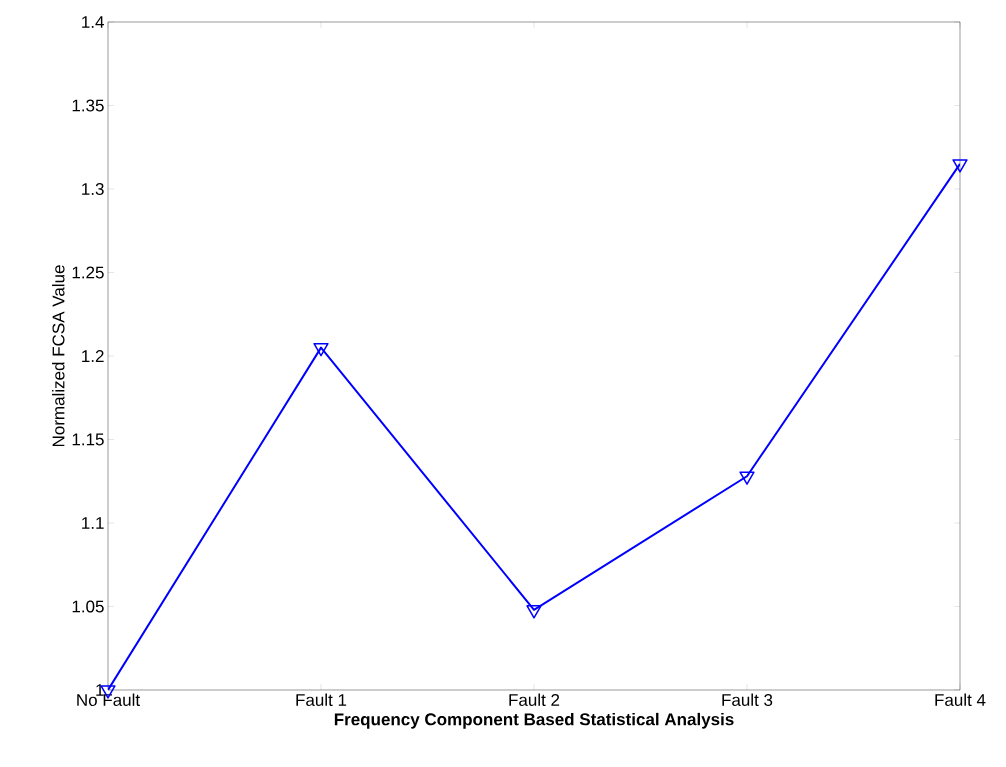 This screenshot has height=767, width=1006. I want to click on y-tick-label: 1.15, so click(88, 439).